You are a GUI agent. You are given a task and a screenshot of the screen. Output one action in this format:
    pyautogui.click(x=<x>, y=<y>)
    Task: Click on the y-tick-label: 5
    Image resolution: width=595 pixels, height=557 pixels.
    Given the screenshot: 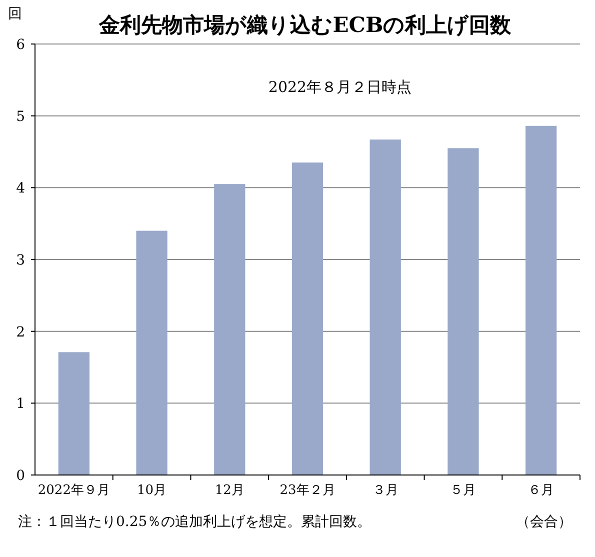 What is the action you would take?
    pyautogui.click(x=20, y=116)
    